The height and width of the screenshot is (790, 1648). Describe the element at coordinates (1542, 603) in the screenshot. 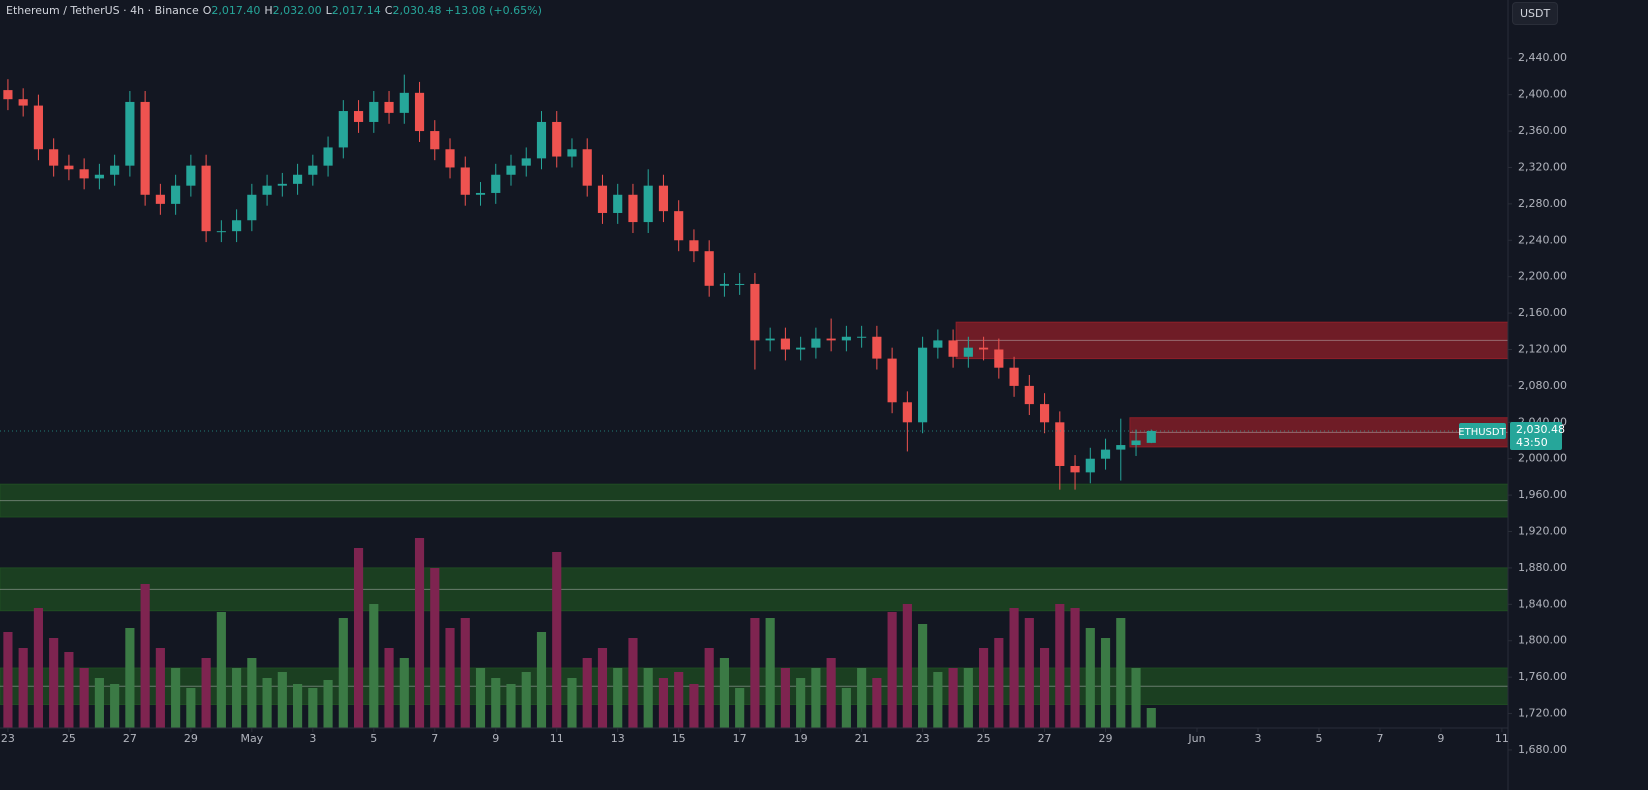

I see `y-tick-label: 1,840.00` at that location.